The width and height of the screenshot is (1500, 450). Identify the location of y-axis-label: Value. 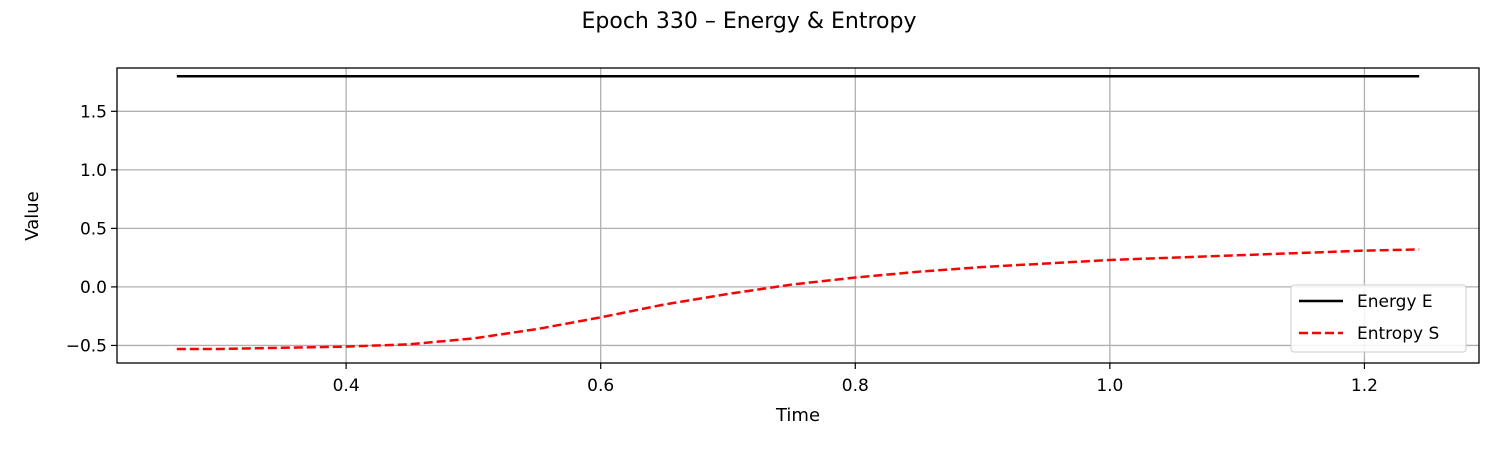
(32, 215).